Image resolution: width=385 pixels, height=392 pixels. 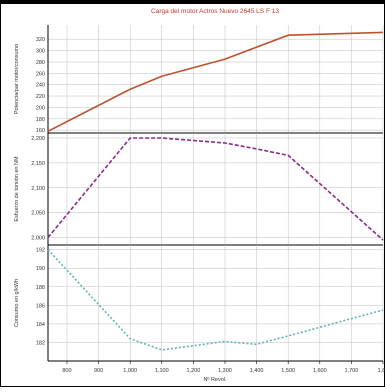 I want to click on x-tick-label: 1,000, so click(x=130, y=371).